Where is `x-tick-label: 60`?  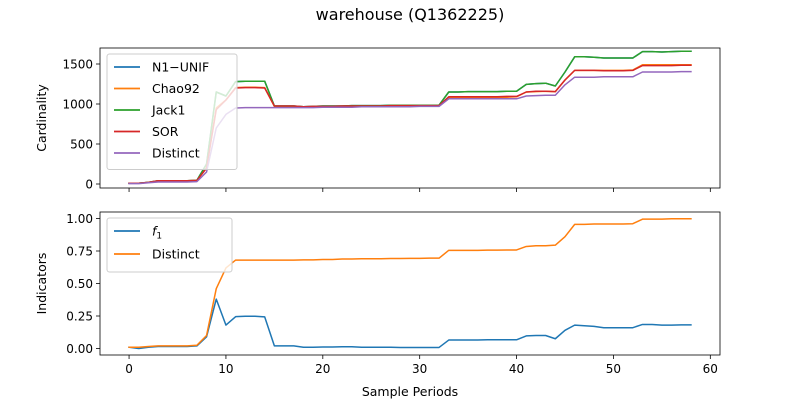
x-tick-label: 60 is located at coordinates (710, 369).